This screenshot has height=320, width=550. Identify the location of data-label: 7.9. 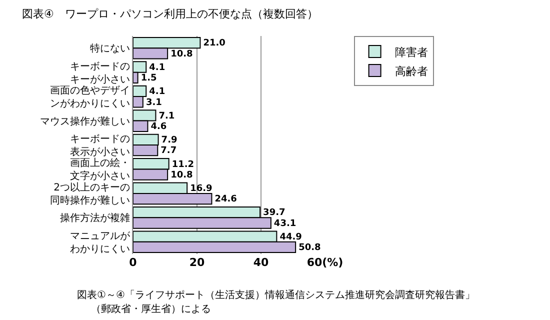
(169, 141).